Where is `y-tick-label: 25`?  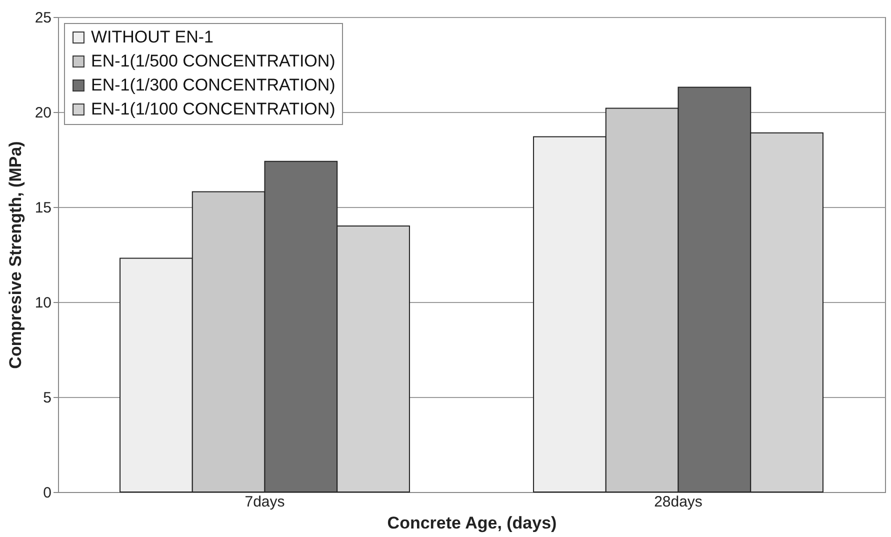 y-tick-label: 25 is located at coordinates (43, 18).